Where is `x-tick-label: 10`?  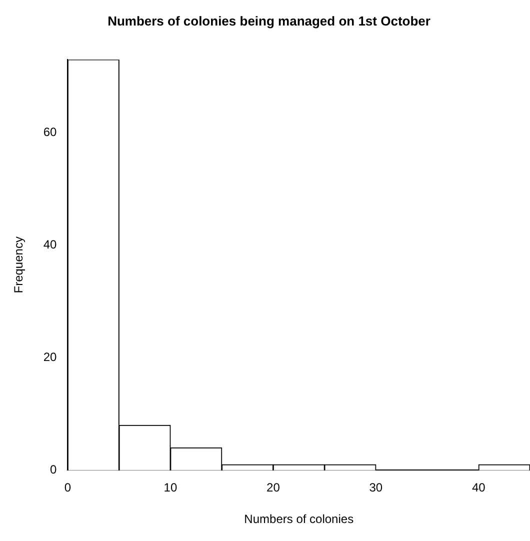 x-tick-label: 10 is located at coordinates (171, 487).